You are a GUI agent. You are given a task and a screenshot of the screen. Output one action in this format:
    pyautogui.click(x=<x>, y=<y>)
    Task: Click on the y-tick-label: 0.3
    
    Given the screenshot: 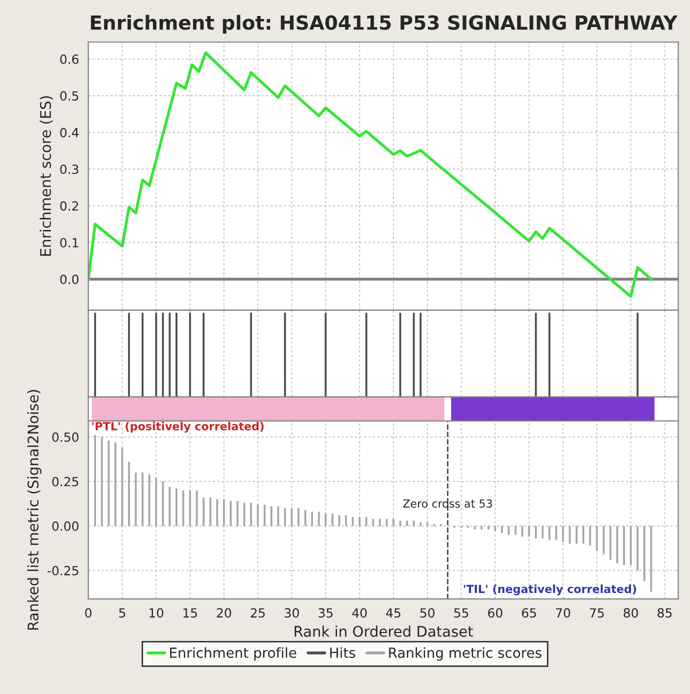 What is the action you would take?
    pyautogui.click(x=69, y=169)
    